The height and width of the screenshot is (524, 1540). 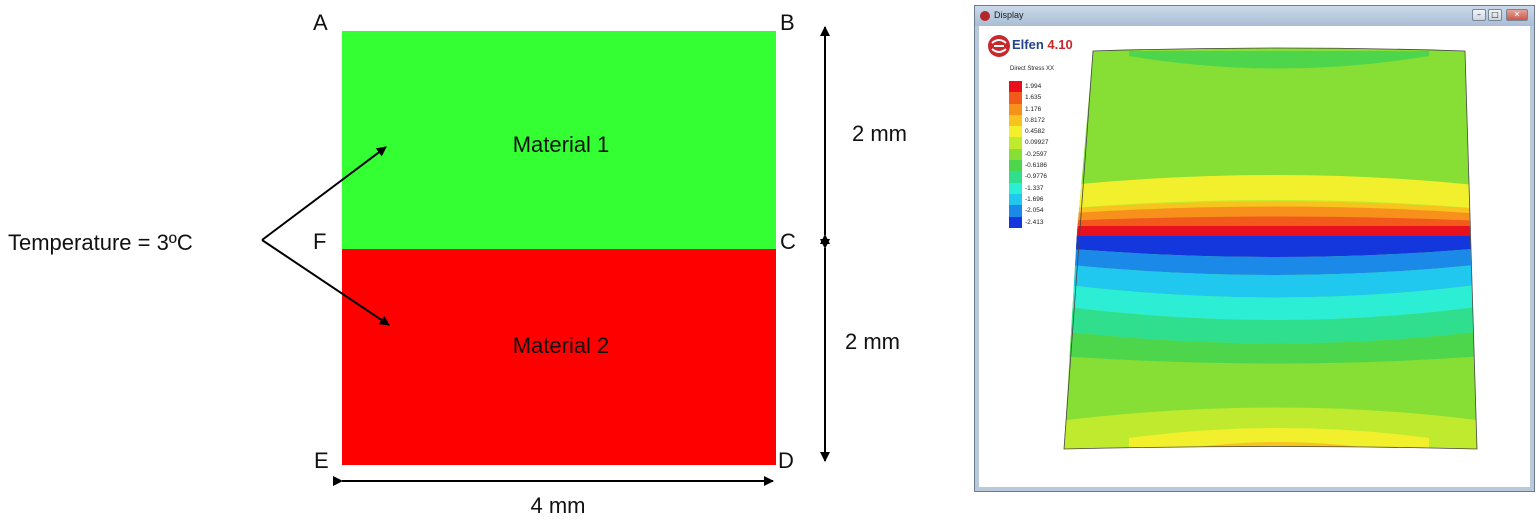 What do you see at coordinates (1036, 154) in the screenshot?
I see `legend-value: -0.2597` at bounding box center [1036, 154].